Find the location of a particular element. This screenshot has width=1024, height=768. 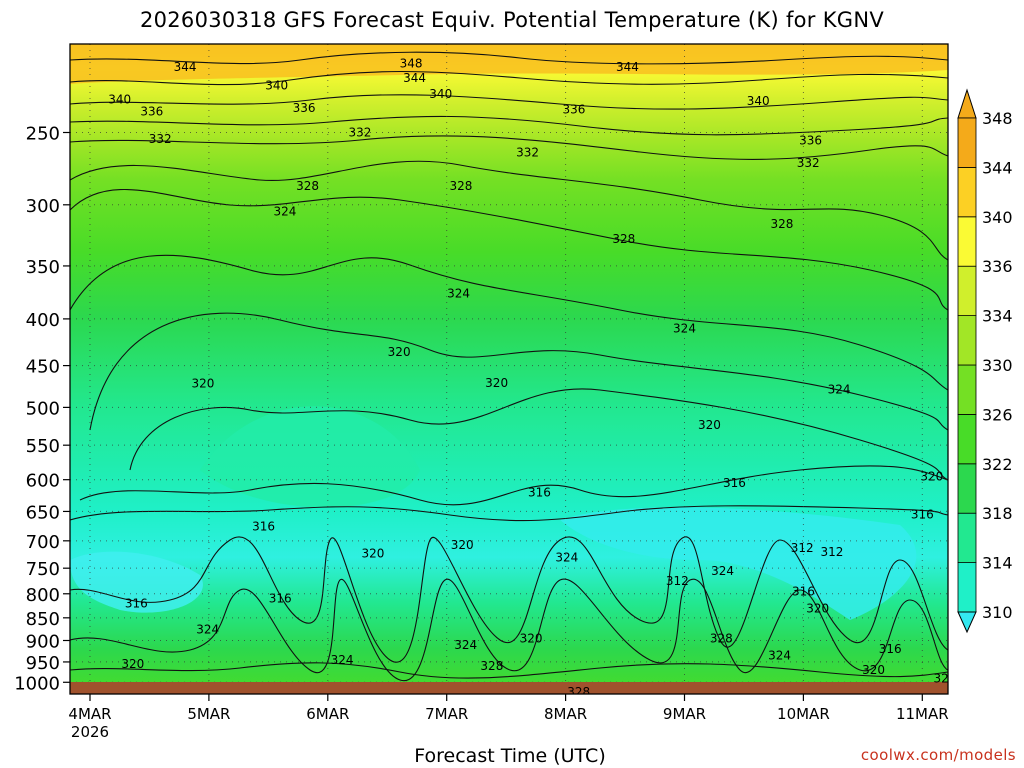

colorbar: 310 314 318 322 326 330 334 336 340 344 348 is located at coordinates (985, 361).